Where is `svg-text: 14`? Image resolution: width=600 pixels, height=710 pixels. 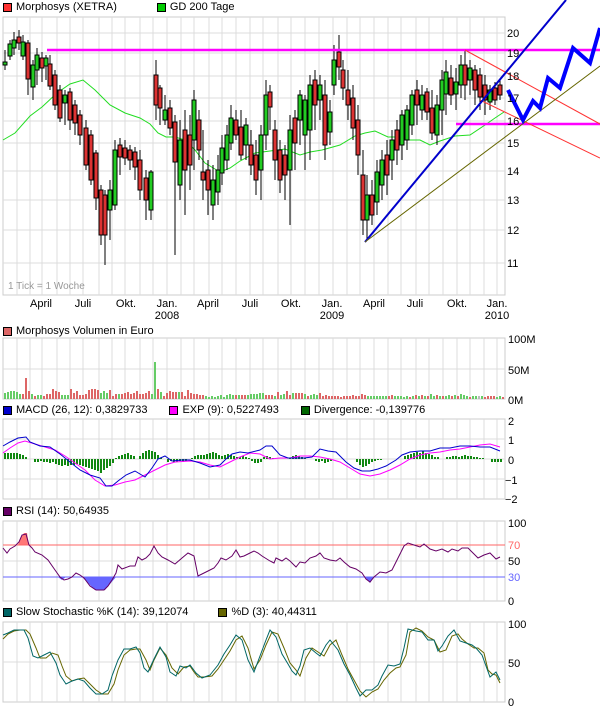 svg-text: 14 is located at coordinates (513, 172).